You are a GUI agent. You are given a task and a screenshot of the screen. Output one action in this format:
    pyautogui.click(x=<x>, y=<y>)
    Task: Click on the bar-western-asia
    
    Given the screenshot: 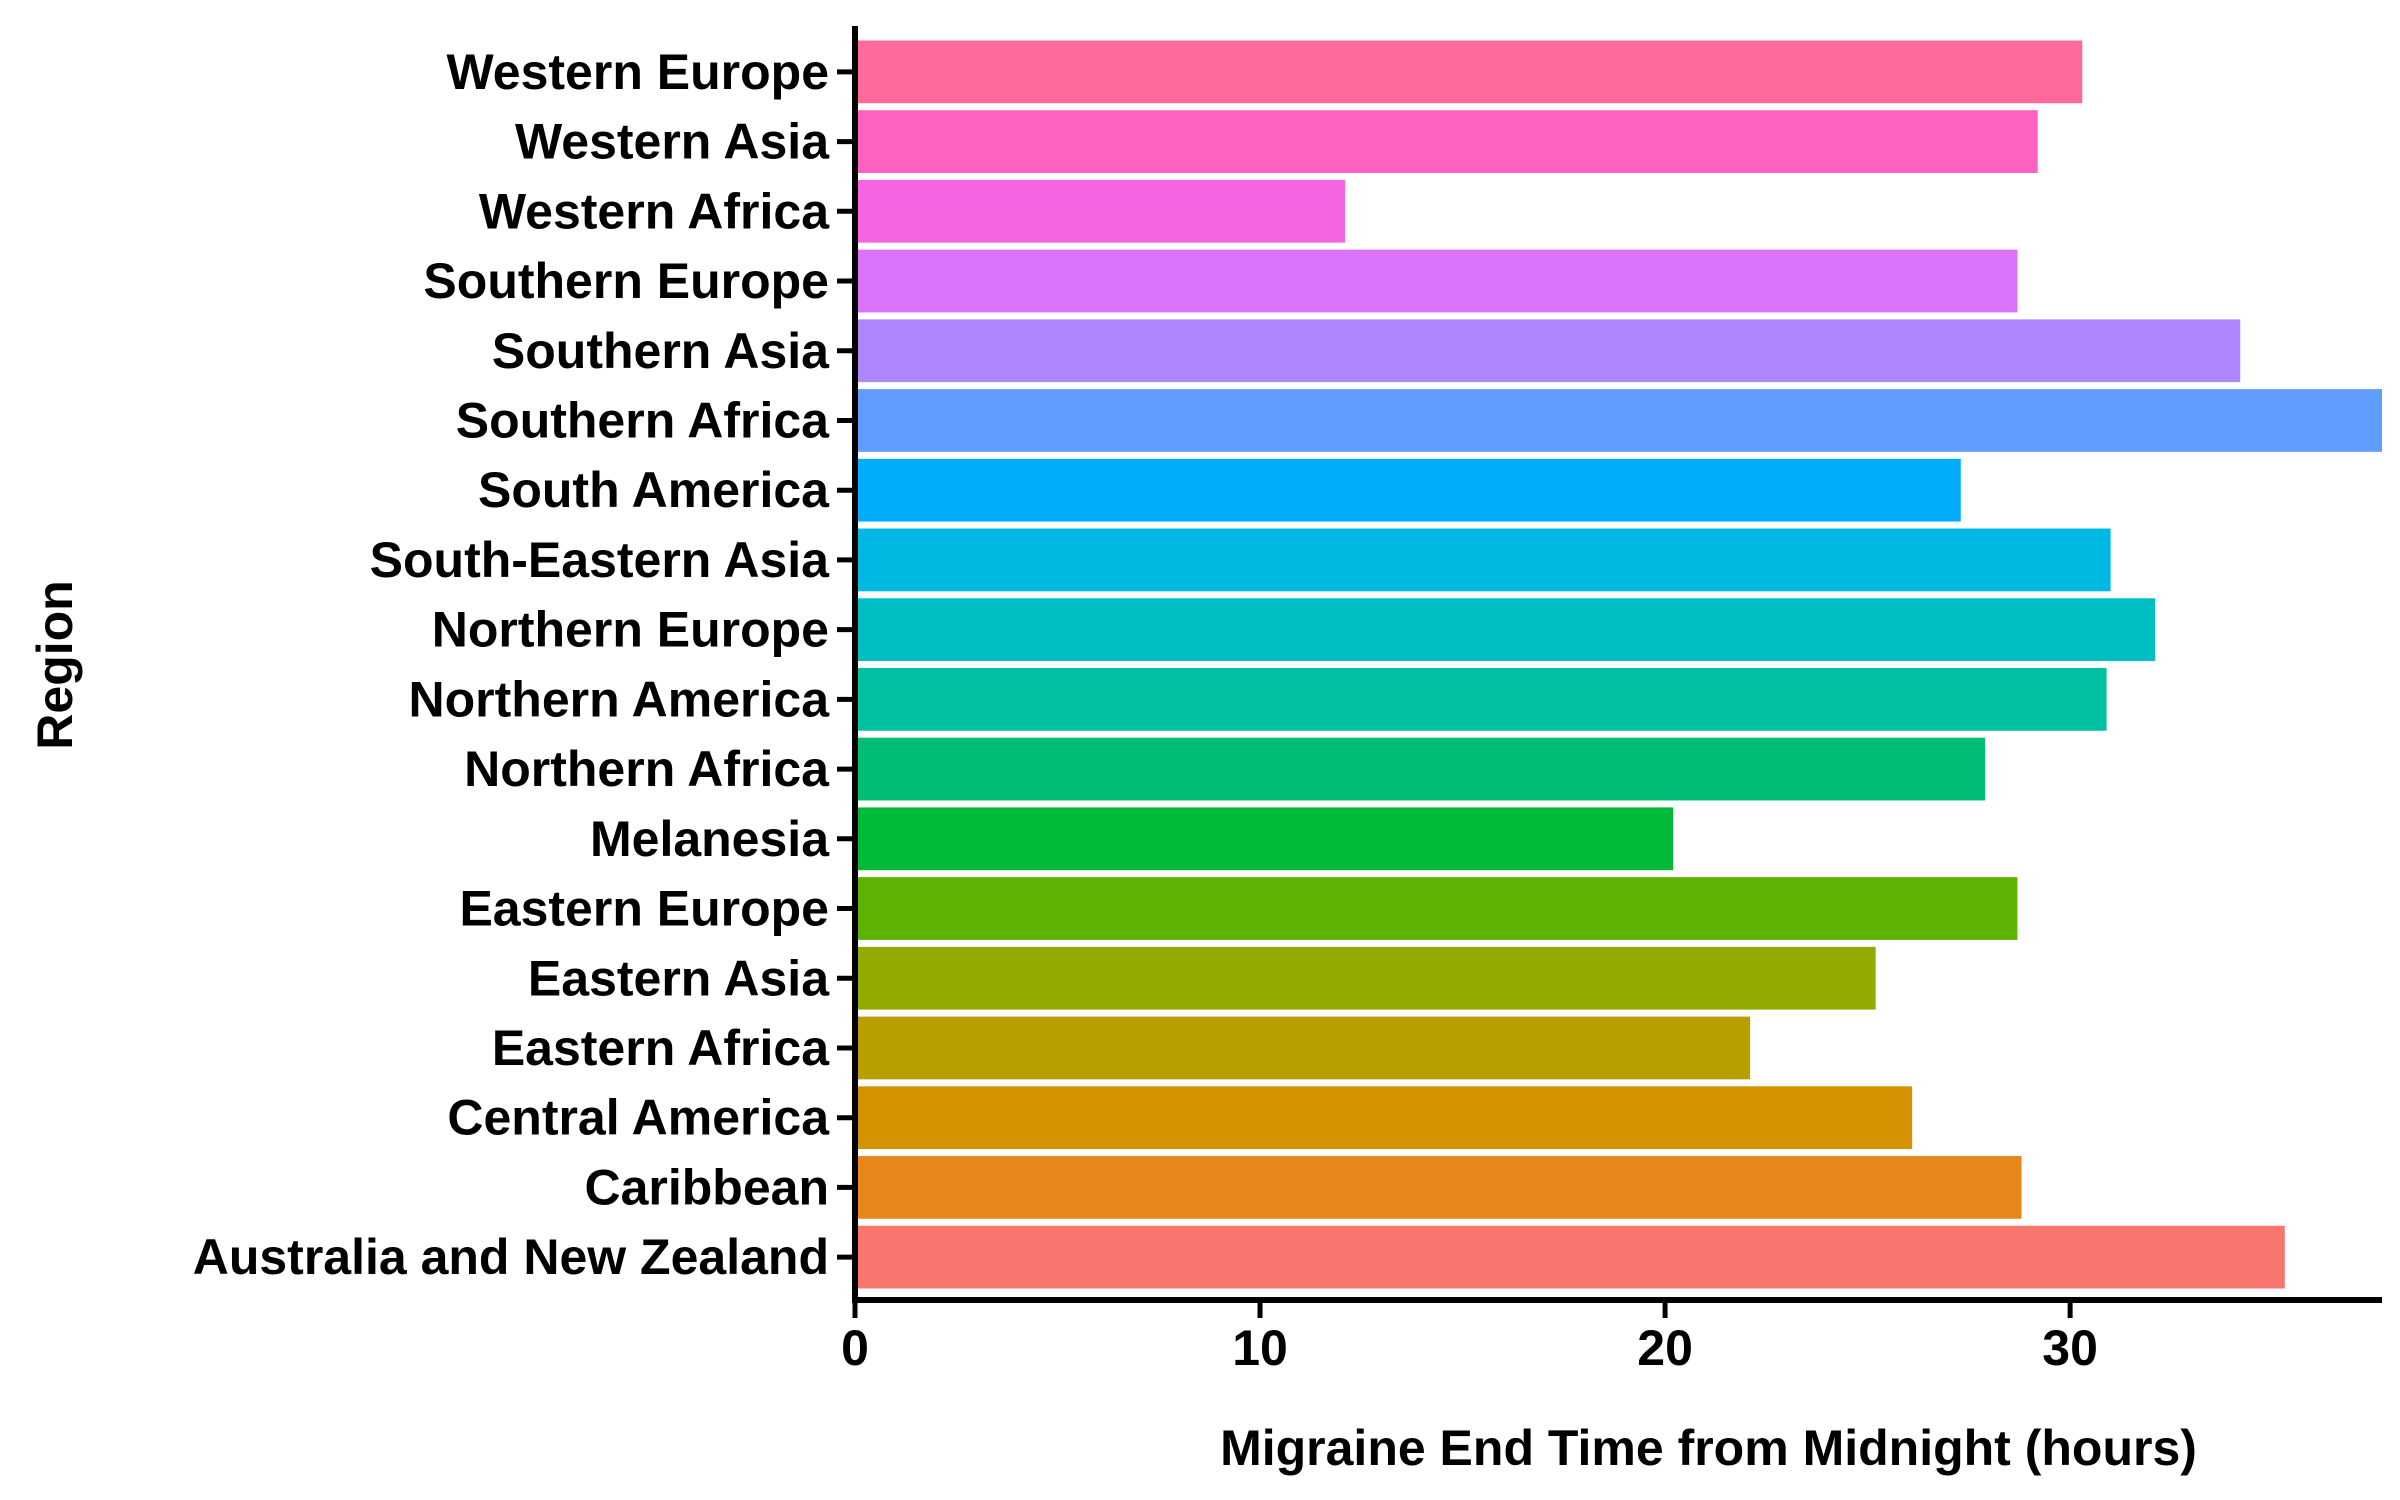 What is the action you would take?
    pyautogui.click(x=1446, y=141)
    